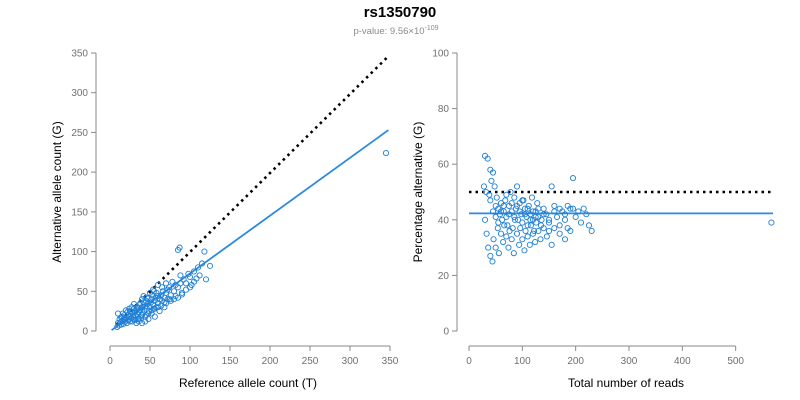 This screenshot has height=400, width=800. I want to click on right-x-tick-label: 200, so click(575, 361).